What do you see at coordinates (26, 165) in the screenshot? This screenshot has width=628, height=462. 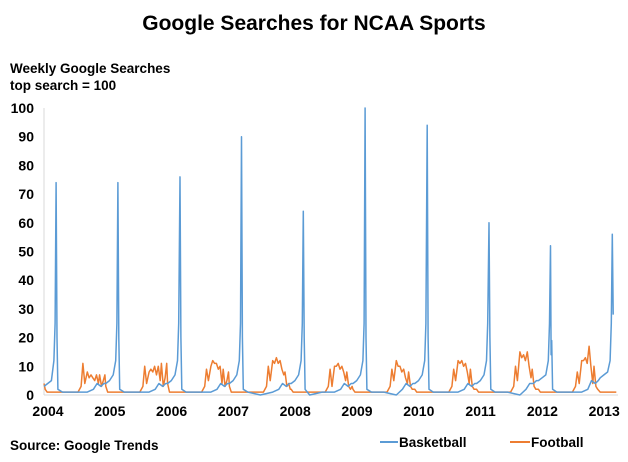 I see `y-tick-label: 80` at bounding box center [26, 165].